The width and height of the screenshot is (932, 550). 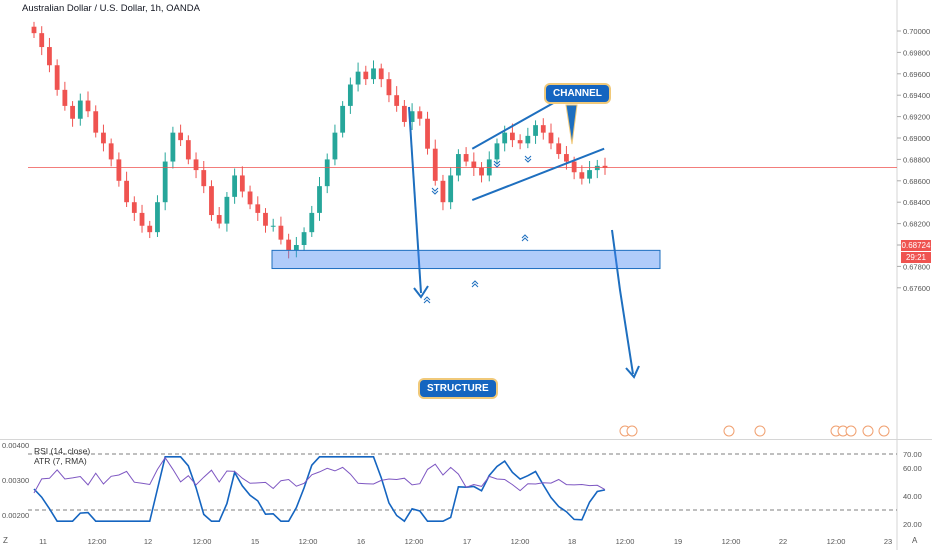 What do you see at coordinates (577, 93) in the screenshot?
I see `channel-label: CHANNEL` at bounding box center [577, 93].